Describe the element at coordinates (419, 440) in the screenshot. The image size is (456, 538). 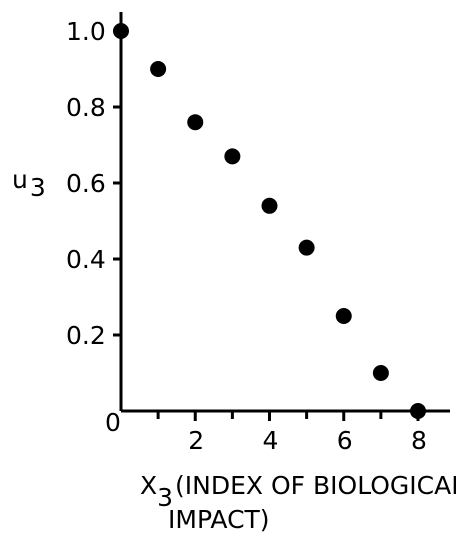
I see `x-tick-label: 8` at that location.